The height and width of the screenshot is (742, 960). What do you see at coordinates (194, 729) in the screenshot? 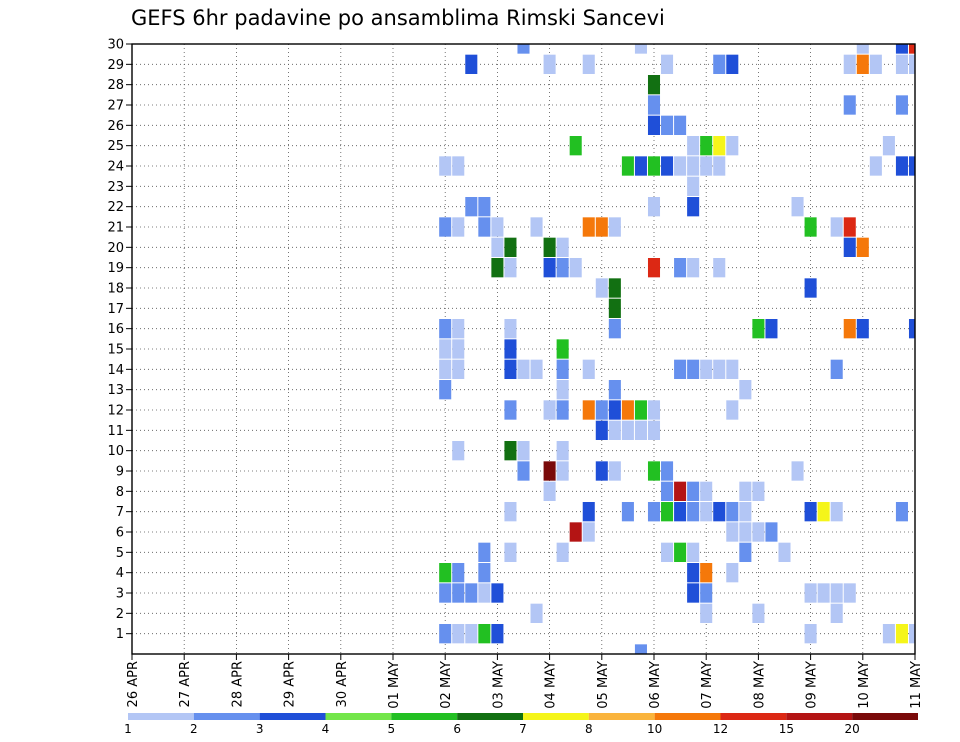
I see `colorbar-label: 2` at bounding box center [194, 729].